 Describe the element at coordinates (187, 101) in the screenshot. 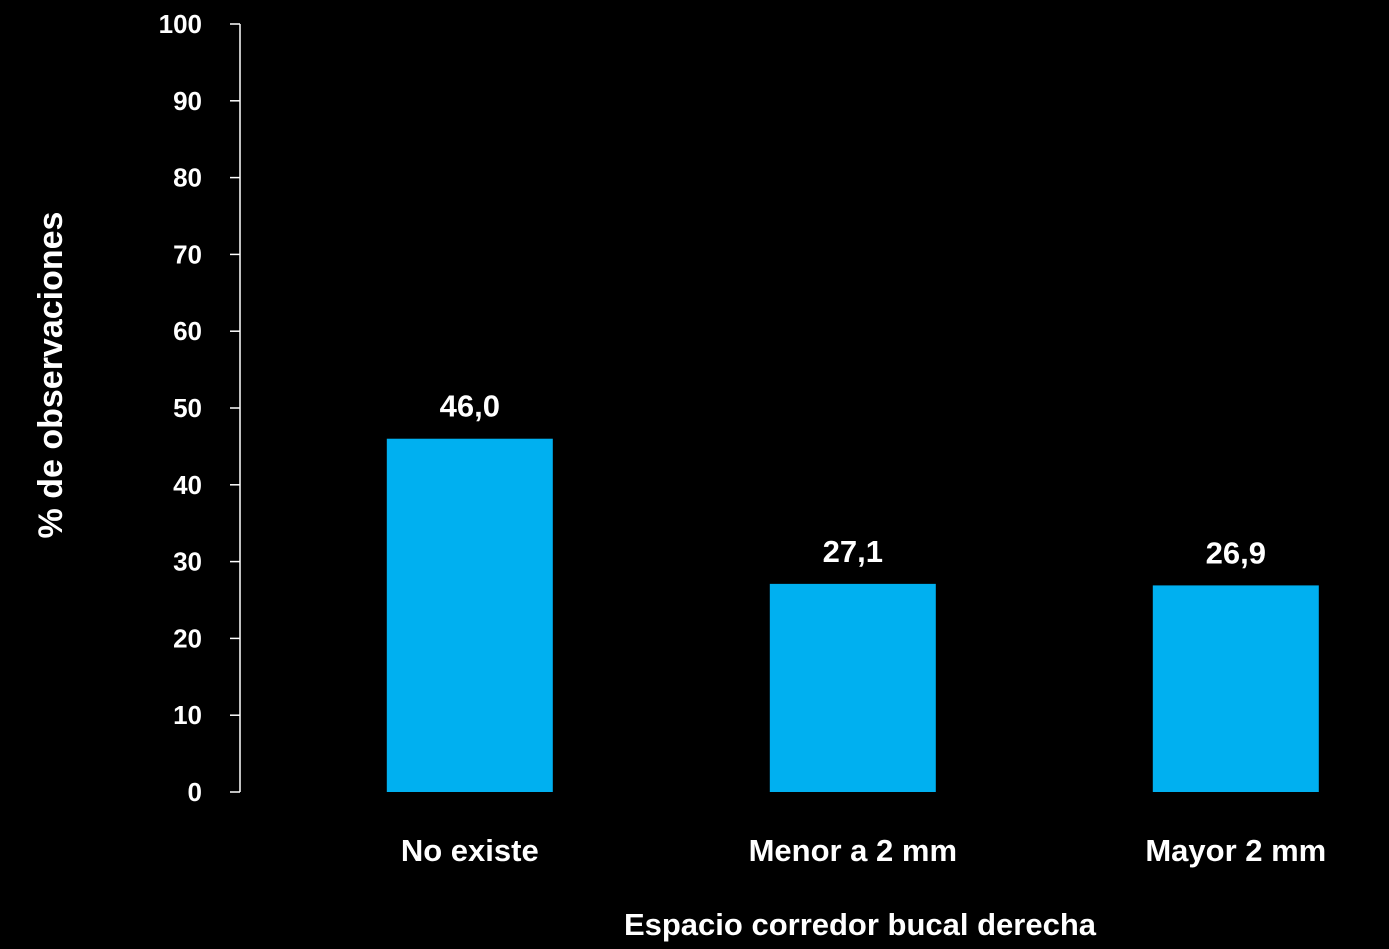

I see `y-tick-label: 90` at that location.